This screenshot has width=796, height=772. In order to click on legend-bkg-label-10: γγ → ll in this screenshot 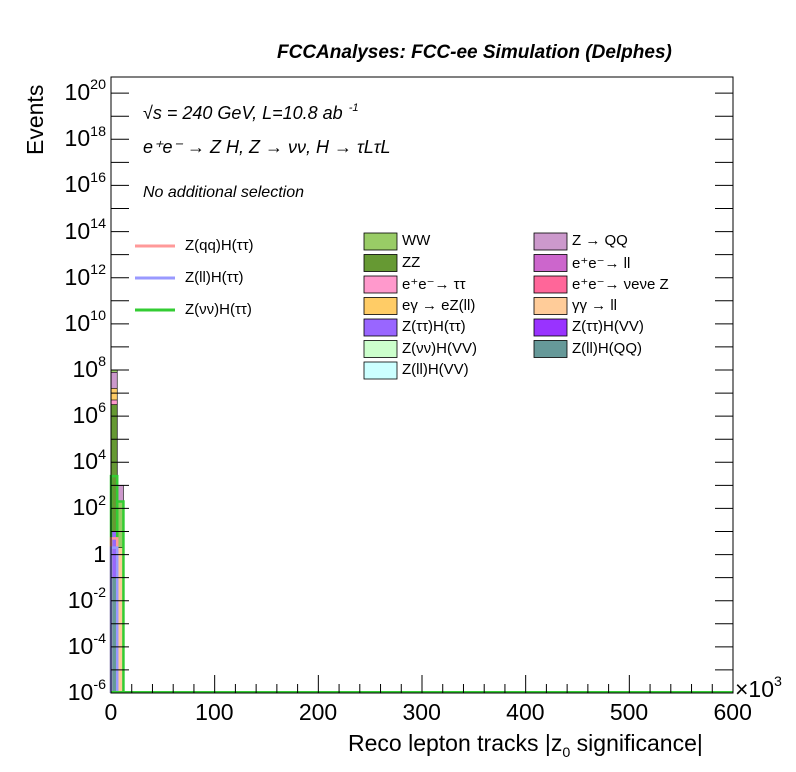, I will do `click(594, 305)`.